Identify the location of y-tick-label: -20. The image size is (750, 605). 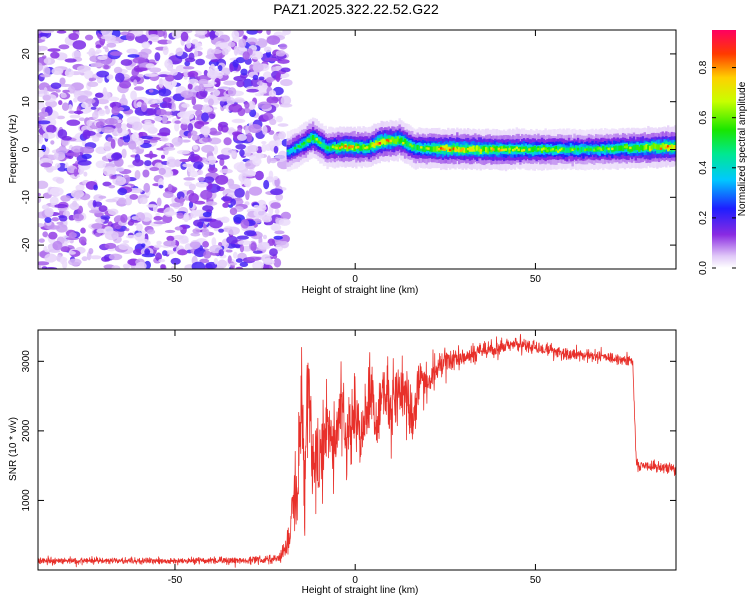
(26, 244).